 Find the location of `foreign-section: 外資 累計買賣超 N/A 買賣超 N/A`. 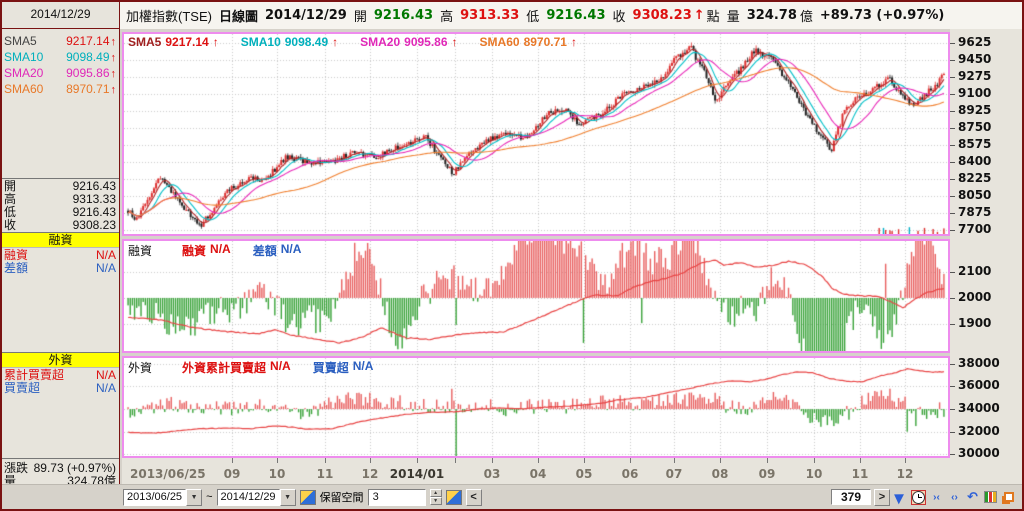

foreign-section: 外資 累計買賣超 N/A 買賣超 N/A is located at coordinates (60, 373).